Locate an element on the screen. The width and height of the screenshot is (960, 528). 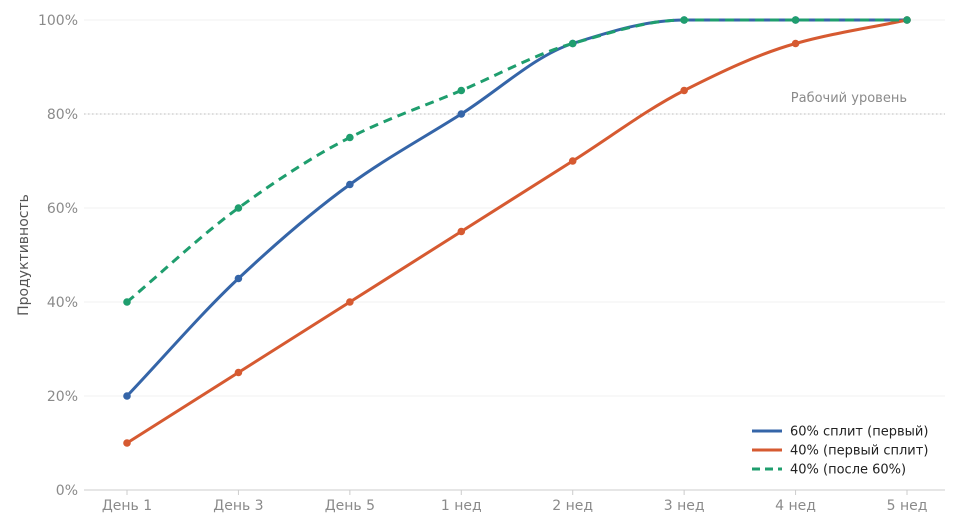
x-tick-label: 5 нед is located at coordinates (907, 506).